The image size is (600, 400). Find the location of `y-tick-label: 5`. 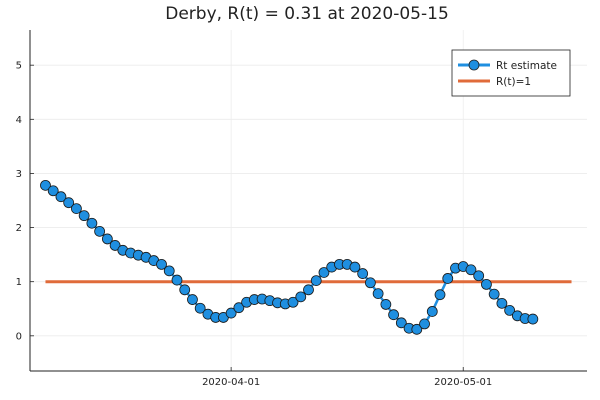

y-tick-label: 5 is located at coordinates (19, 66).